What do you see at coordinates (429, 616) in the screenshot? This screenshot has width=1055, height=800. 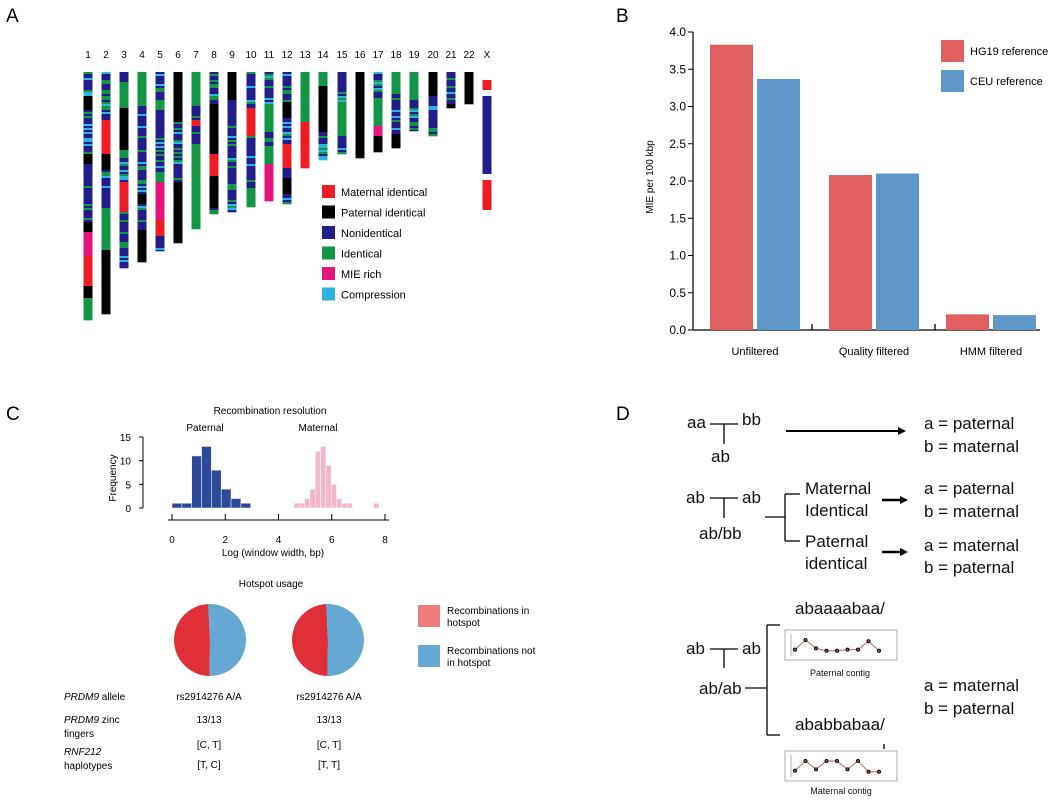 I see `legend-swatch-hotspot` at bounding box center [429, 616].